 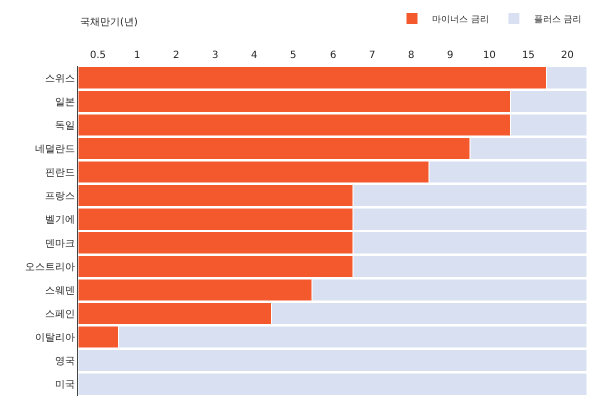 I want to click on text: 0.5, so click(x=98, y=55).